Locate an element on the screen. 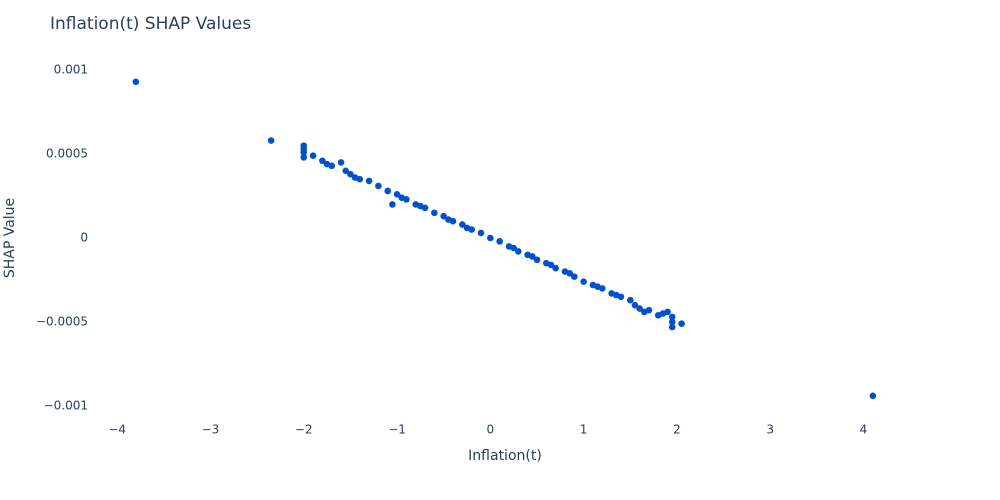 Image resolution: width=1000 pixels, height=500 pixels. x-tick-label: 4 is located at coordinates (864, 430).